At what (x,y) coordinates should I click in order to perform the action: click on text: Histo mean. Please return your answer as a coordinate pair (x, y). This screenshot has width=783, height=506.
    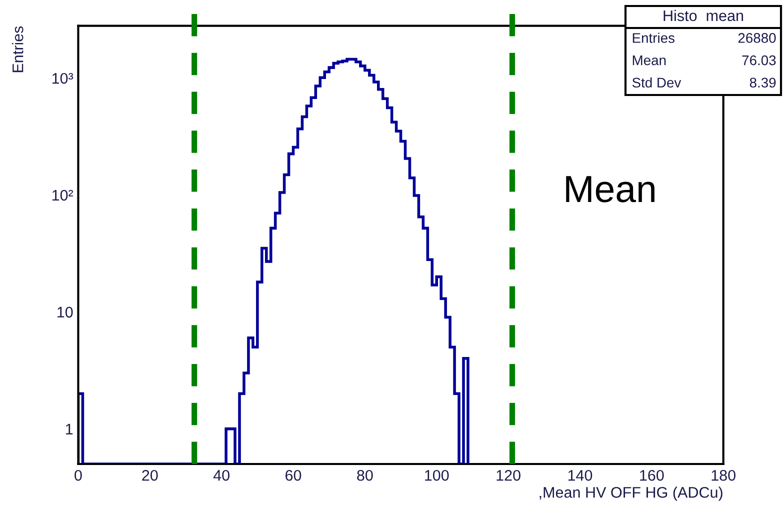
    Looking at the image, I should click on (704, 16).